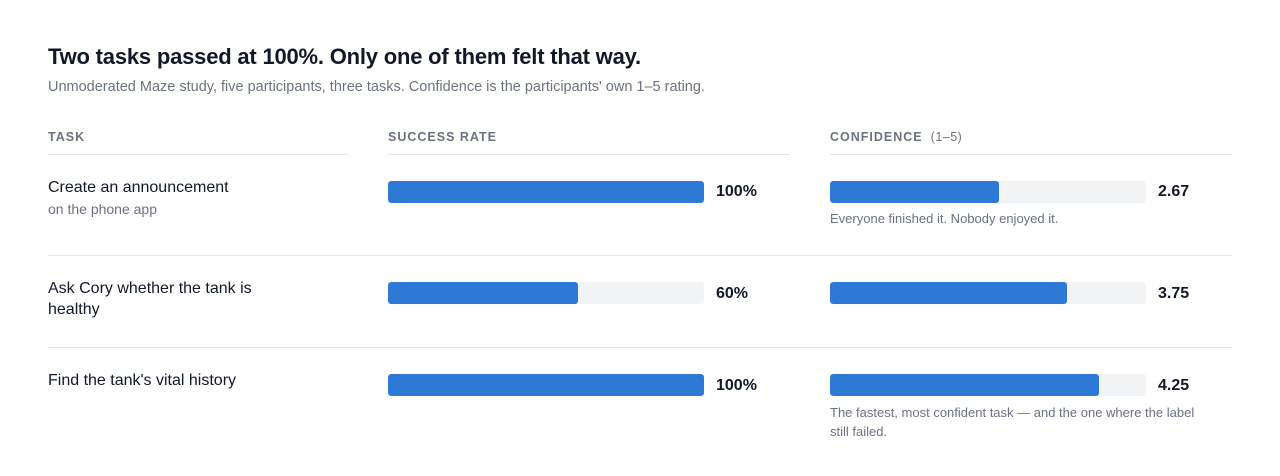 The width and height of the screenshot is (1280, 476). Describe the element at coordinates (142, 380) in the screenshot. I see `task-name-3: Find the tank's vital history` at that location.